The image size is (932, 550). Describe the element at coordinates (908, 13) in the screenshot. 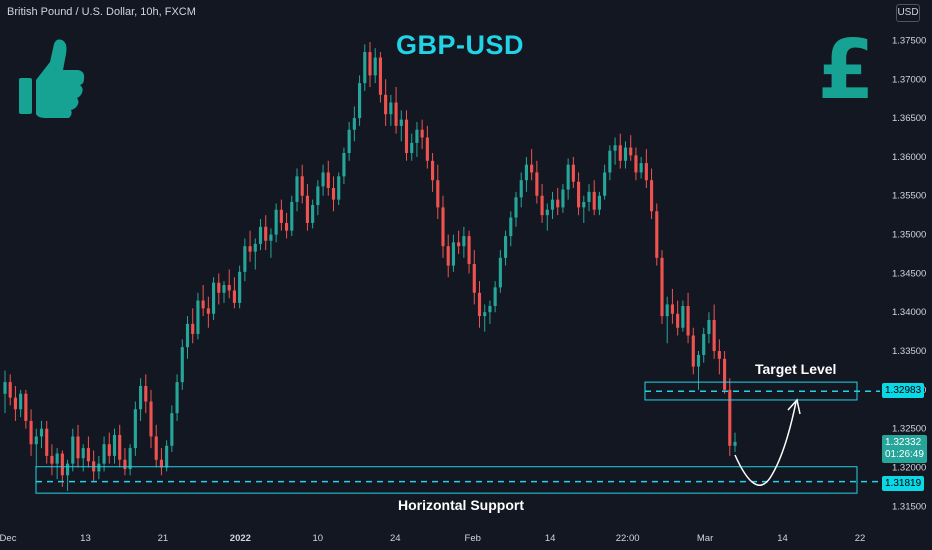

I see `currency-button: USD` at that location.